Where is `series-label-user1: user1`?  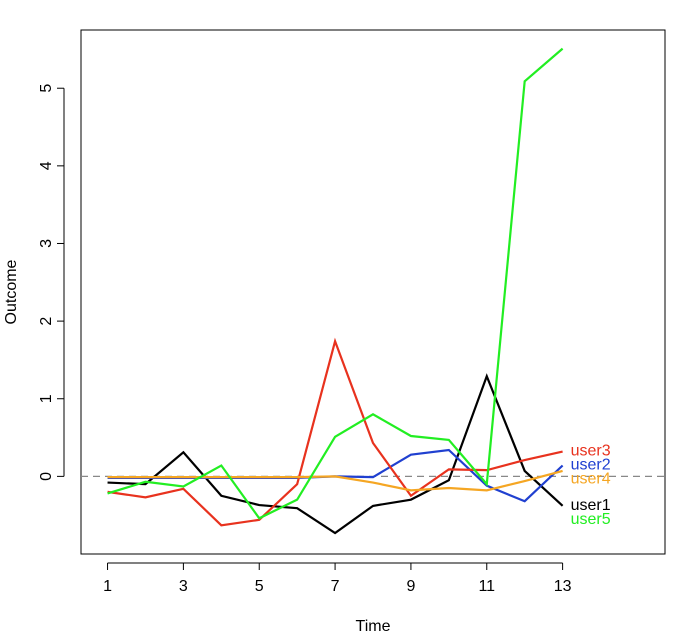 series-label-user1: user1 is located at coordinates (591, 505).